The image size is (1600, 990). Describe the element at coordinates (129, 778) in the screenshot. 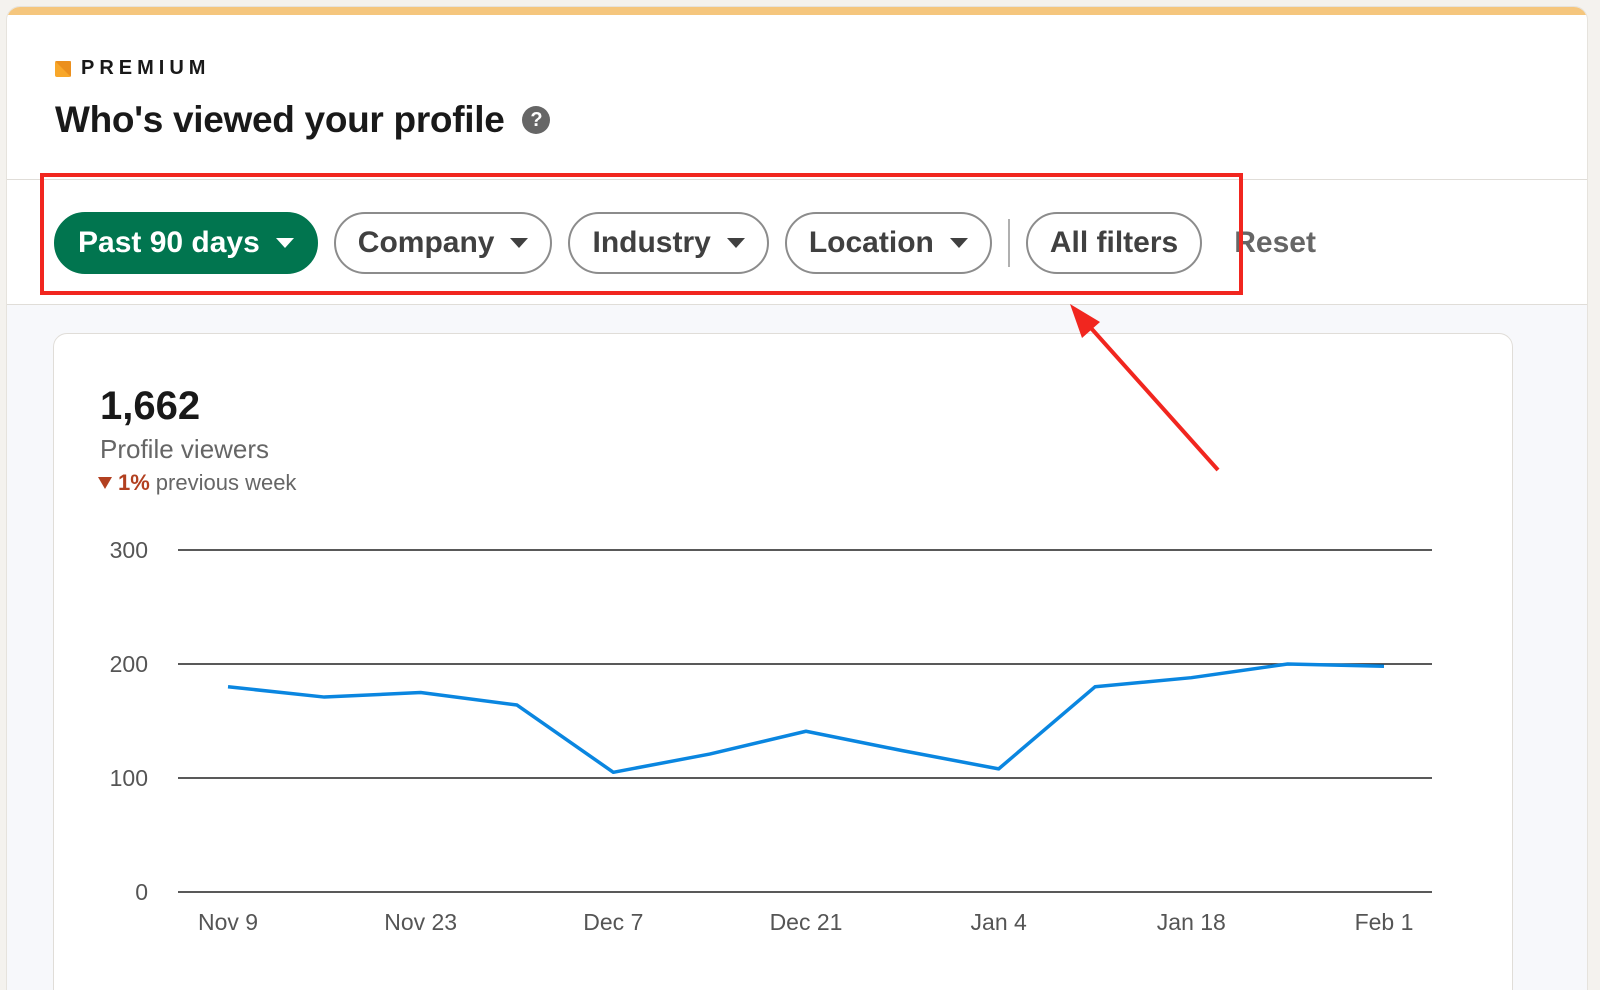

I see `y-tick-label: 100` at that location.